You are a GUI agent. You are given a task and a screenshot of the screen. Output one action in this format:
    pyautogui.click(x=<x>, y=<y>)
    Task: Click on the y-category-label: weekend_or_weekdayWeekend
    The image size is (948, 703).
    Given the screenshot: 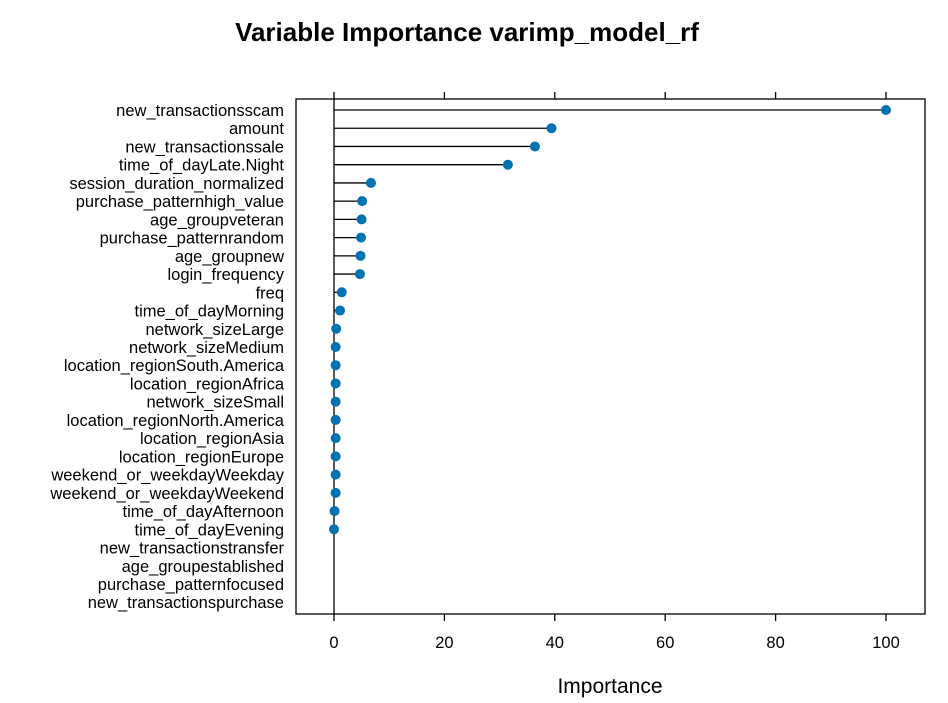 What is the action you would take?
    pyautogui.click(x=166, y=494)
    